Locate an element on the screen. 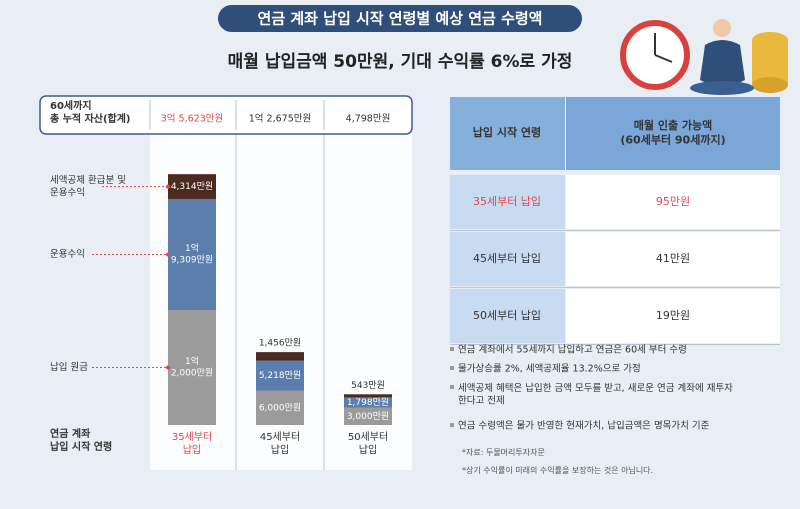 This screenshot has width=800, height=509. illustration is located at coordinates (704, 57).